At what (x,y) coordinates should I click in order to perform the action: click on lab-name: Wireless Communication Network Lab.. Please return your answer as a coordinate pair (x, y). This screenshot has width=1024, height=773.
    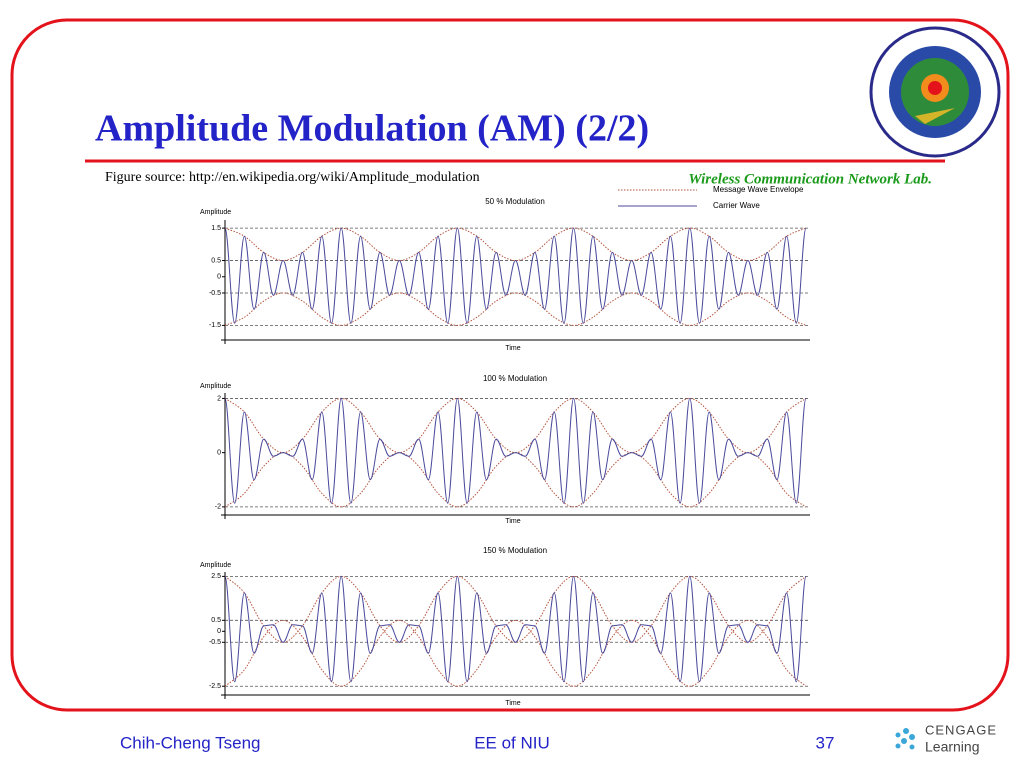
    Looking at the image, I should click on (810, 179).